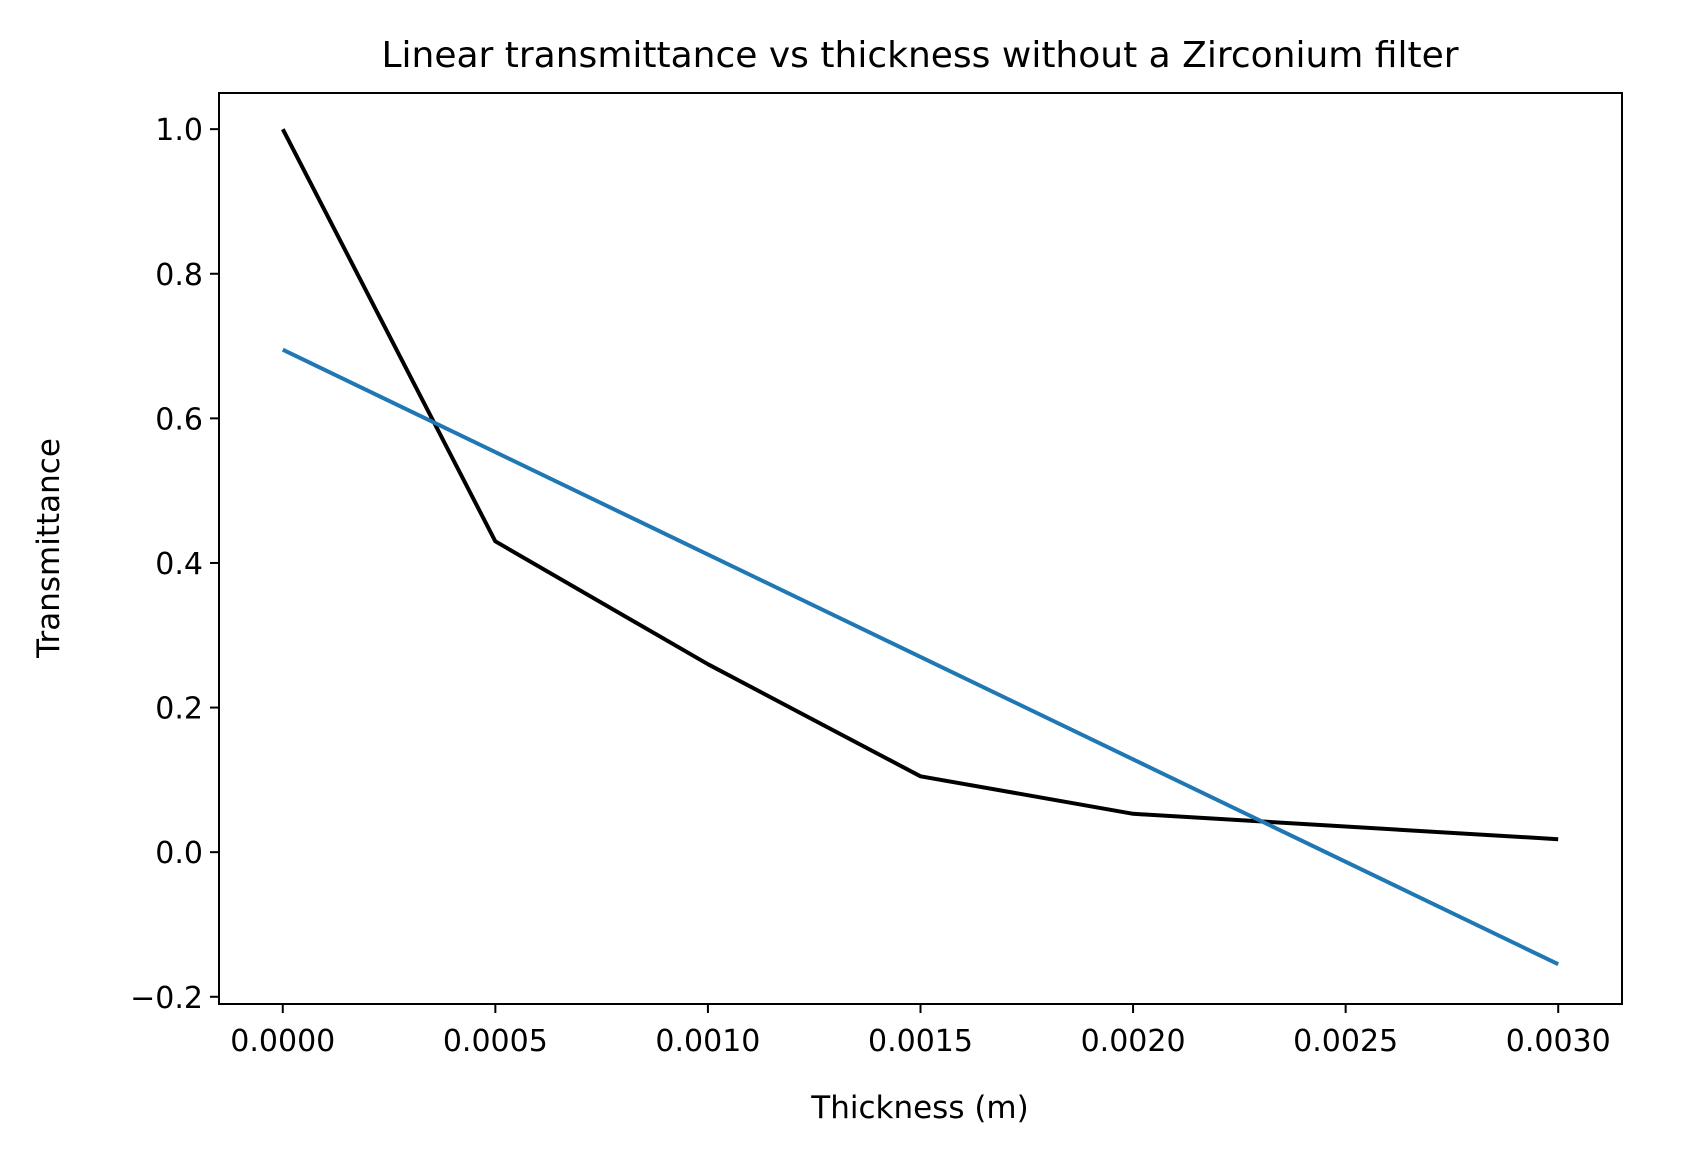 Image resolution: width=1693 pixels, height=1154 pixels. Describe the element at coordinates (1345, 1041) in the screenshot. I see `x-tick-label: 0.0025` at that location.